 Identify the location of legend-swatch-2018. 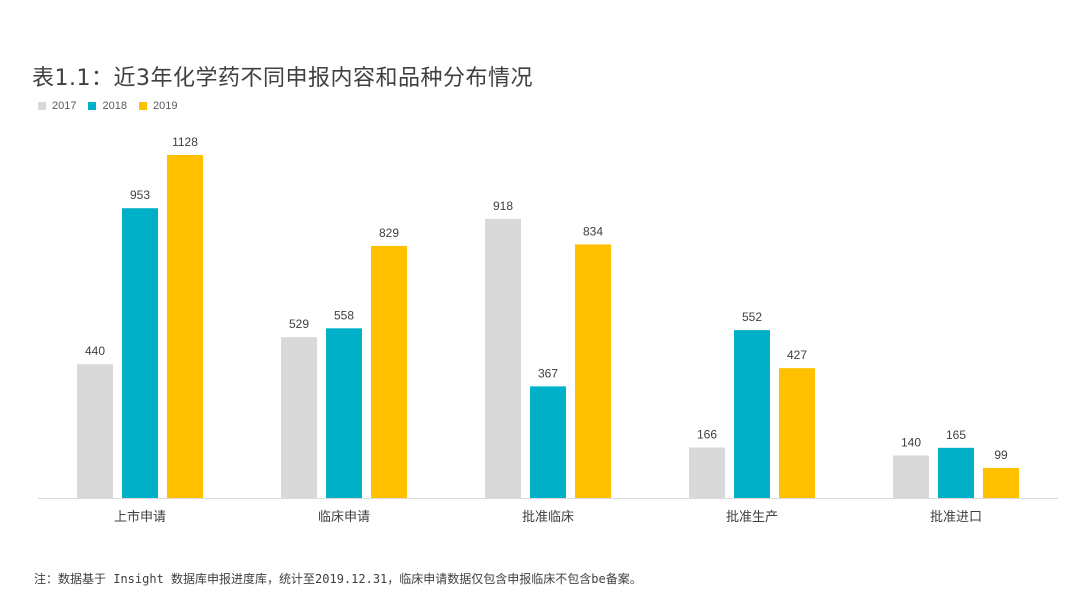
(92, 106).